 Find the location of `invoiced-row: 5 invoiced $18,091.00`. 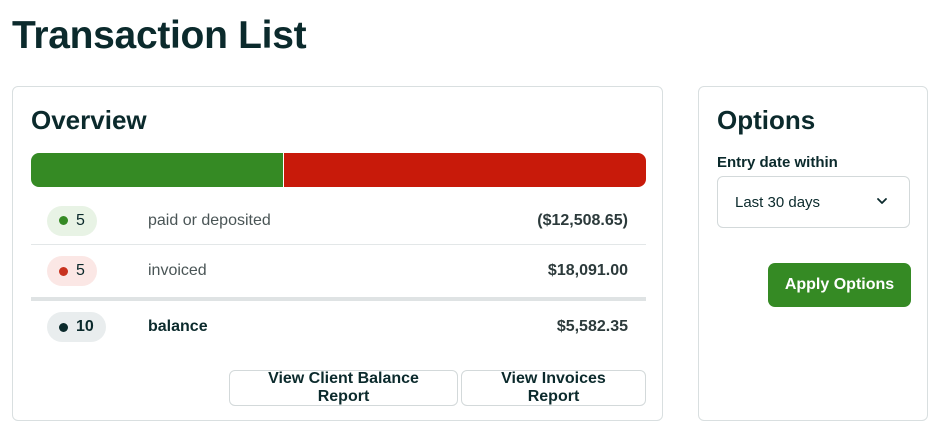

invoiced-row: 5 invoiced $18,091.00 is located at coordinates (338, 271).